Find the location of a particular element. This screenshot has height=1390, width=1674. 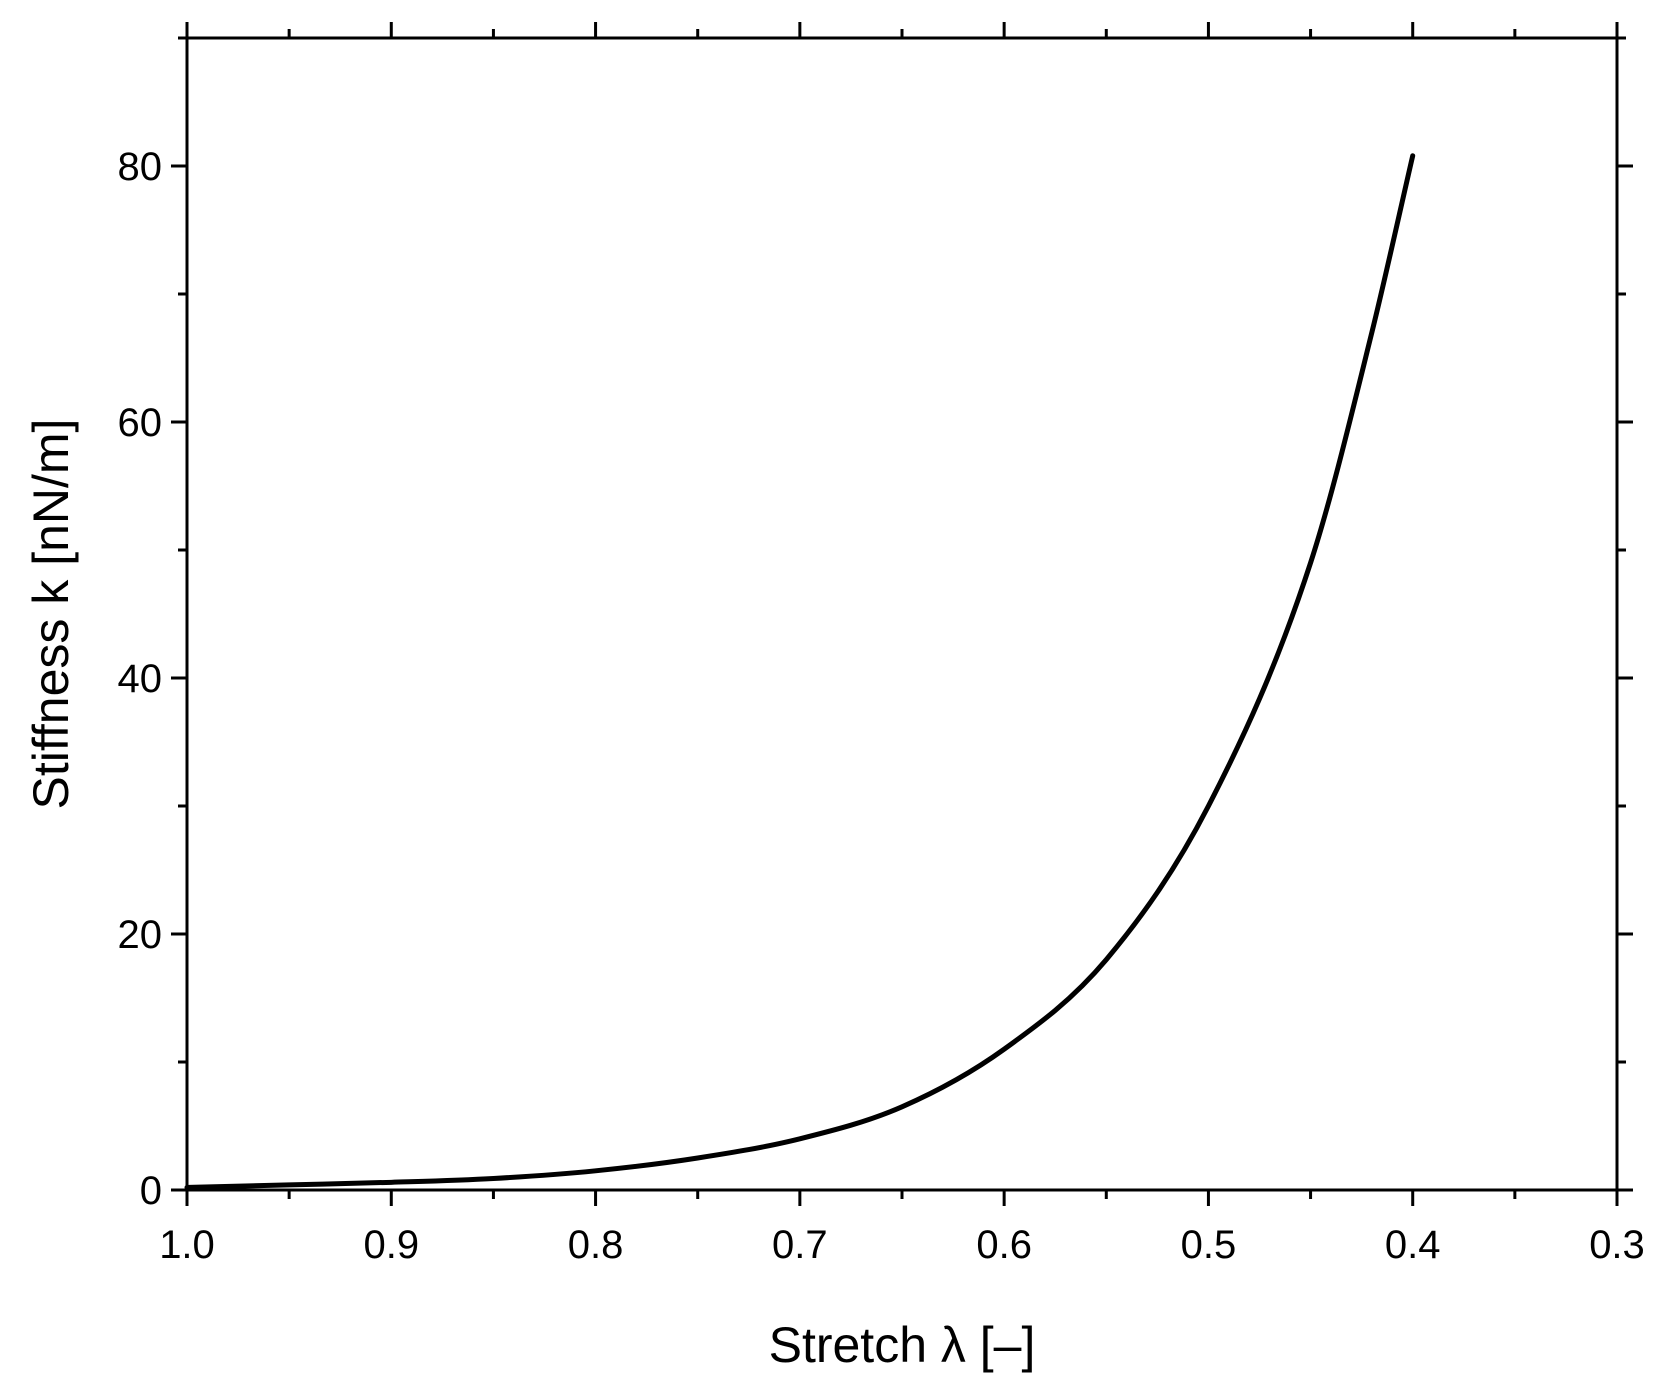

y-axis-title: Stiffness k [nN/m] is located at coordinates (51, 614).